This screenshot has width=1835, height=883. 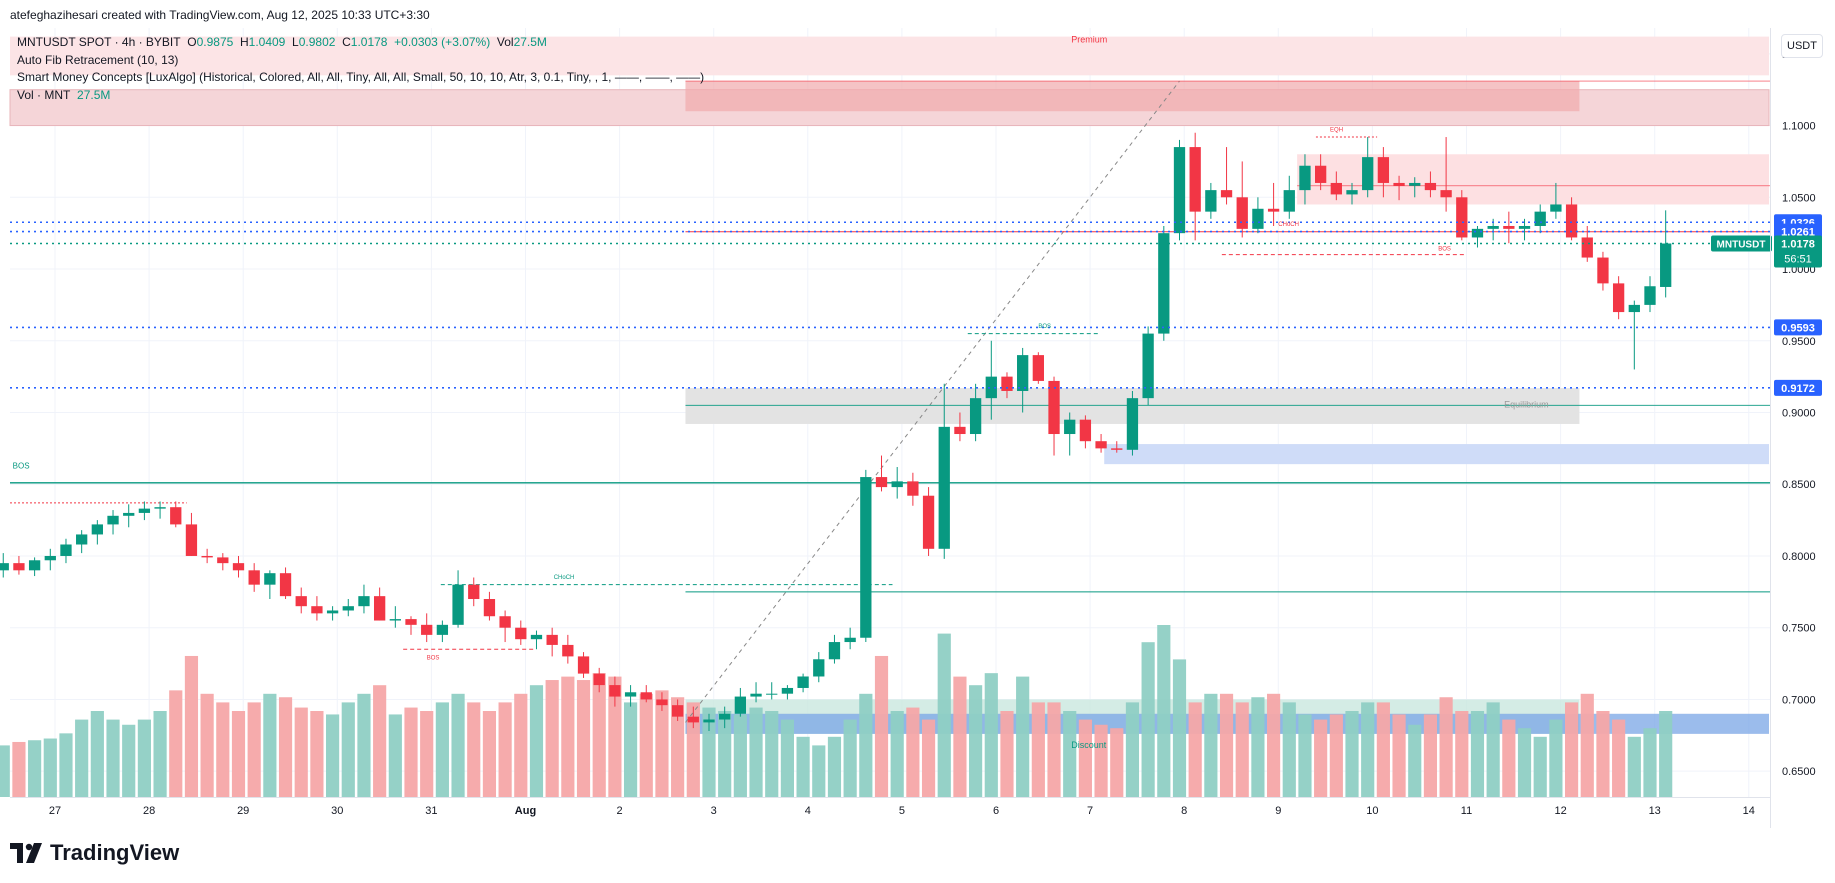 I want to click on currency-unit-button: USDT, so click(x=1802, y=46).